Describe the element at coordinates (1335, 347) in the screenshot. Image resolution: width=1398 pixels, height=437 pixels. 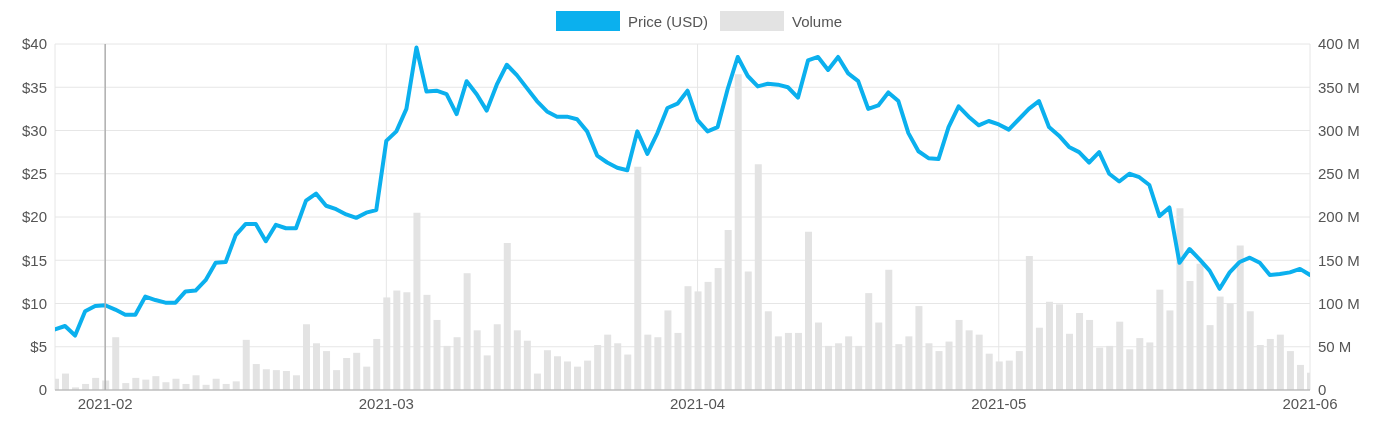
I see `y2-tick-label: 50 M` at that location.